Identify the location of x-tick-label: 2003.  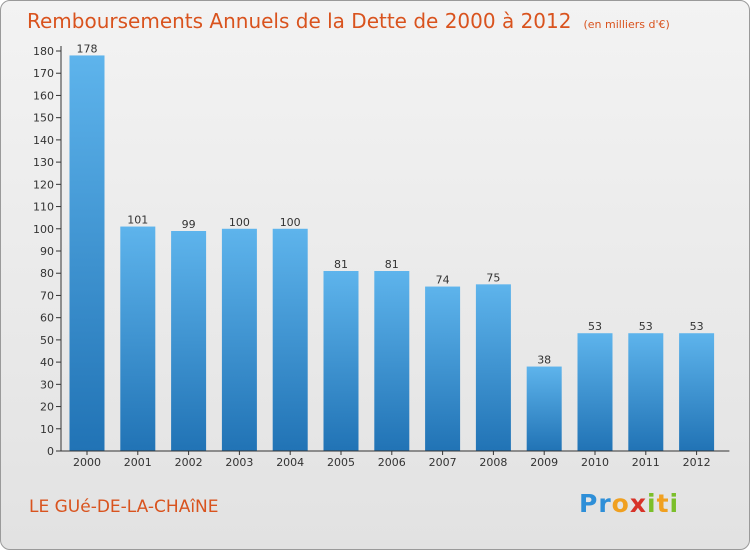
(239, 462).